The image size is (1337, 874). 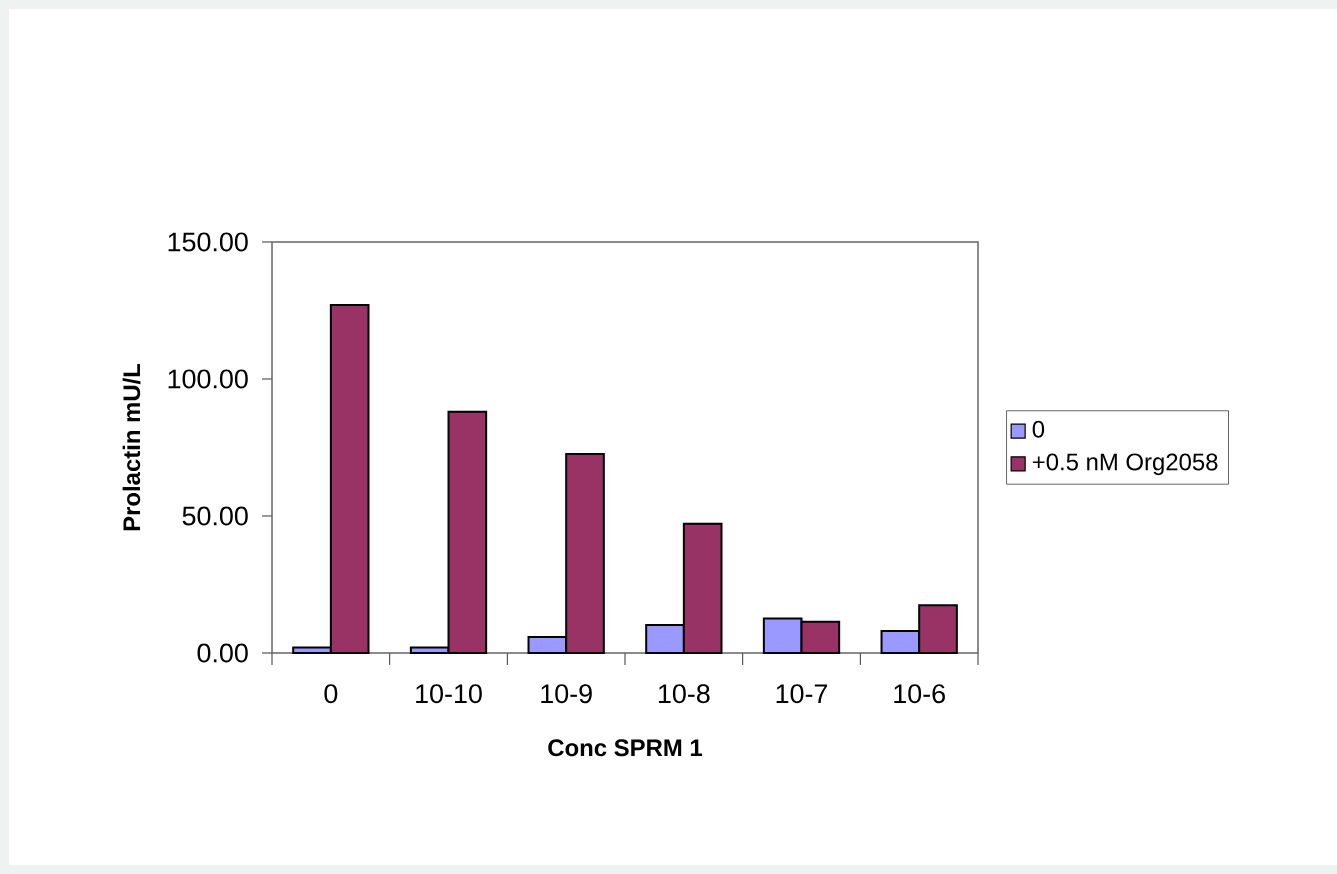 What do you see at coordinates (684, 694) in the screenshot?
I see `x-tick-label: 10-8` at bounding box center [684, 694].